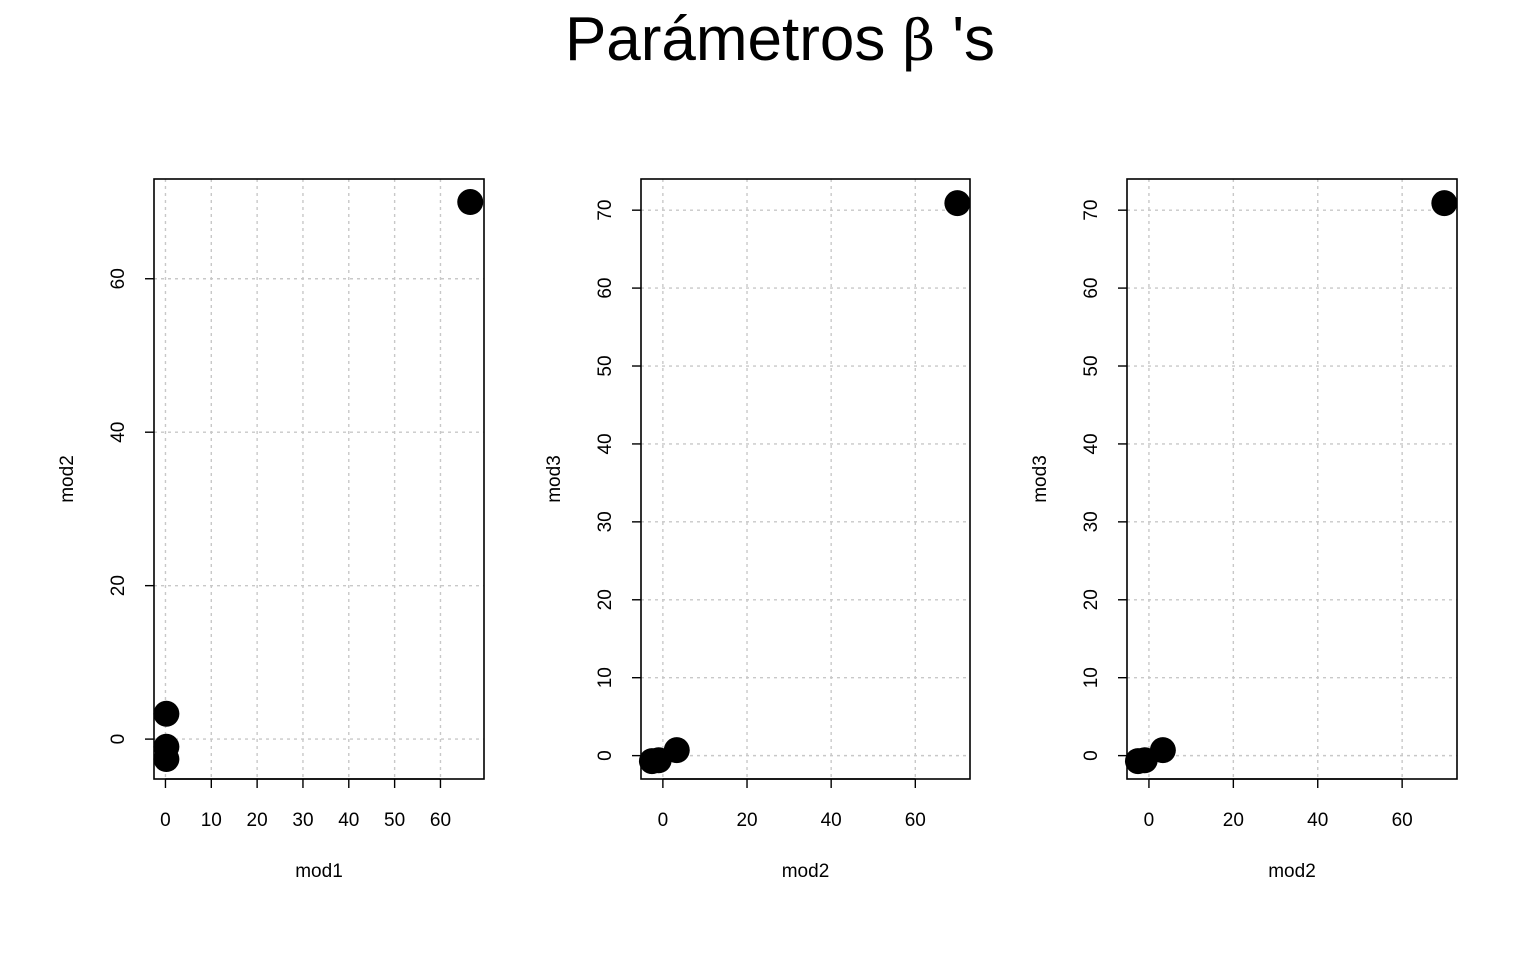  What do you see at coordinates (965, 39) in the screenshot?
I see `title-suffix: 's` at bounding box center [965, 39].